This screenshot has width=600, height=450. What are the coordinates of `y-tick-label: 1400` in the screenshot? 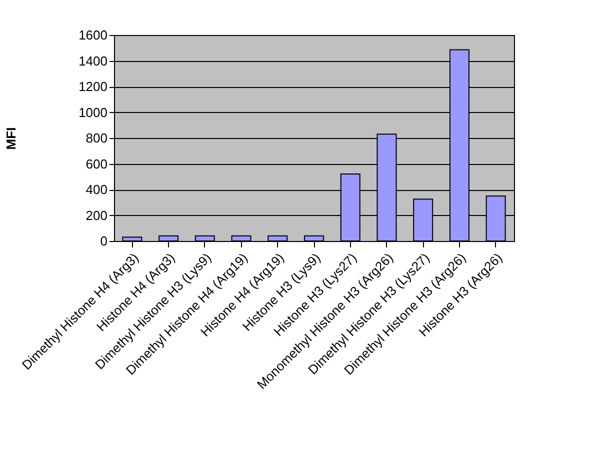 It's located at (93, 60).